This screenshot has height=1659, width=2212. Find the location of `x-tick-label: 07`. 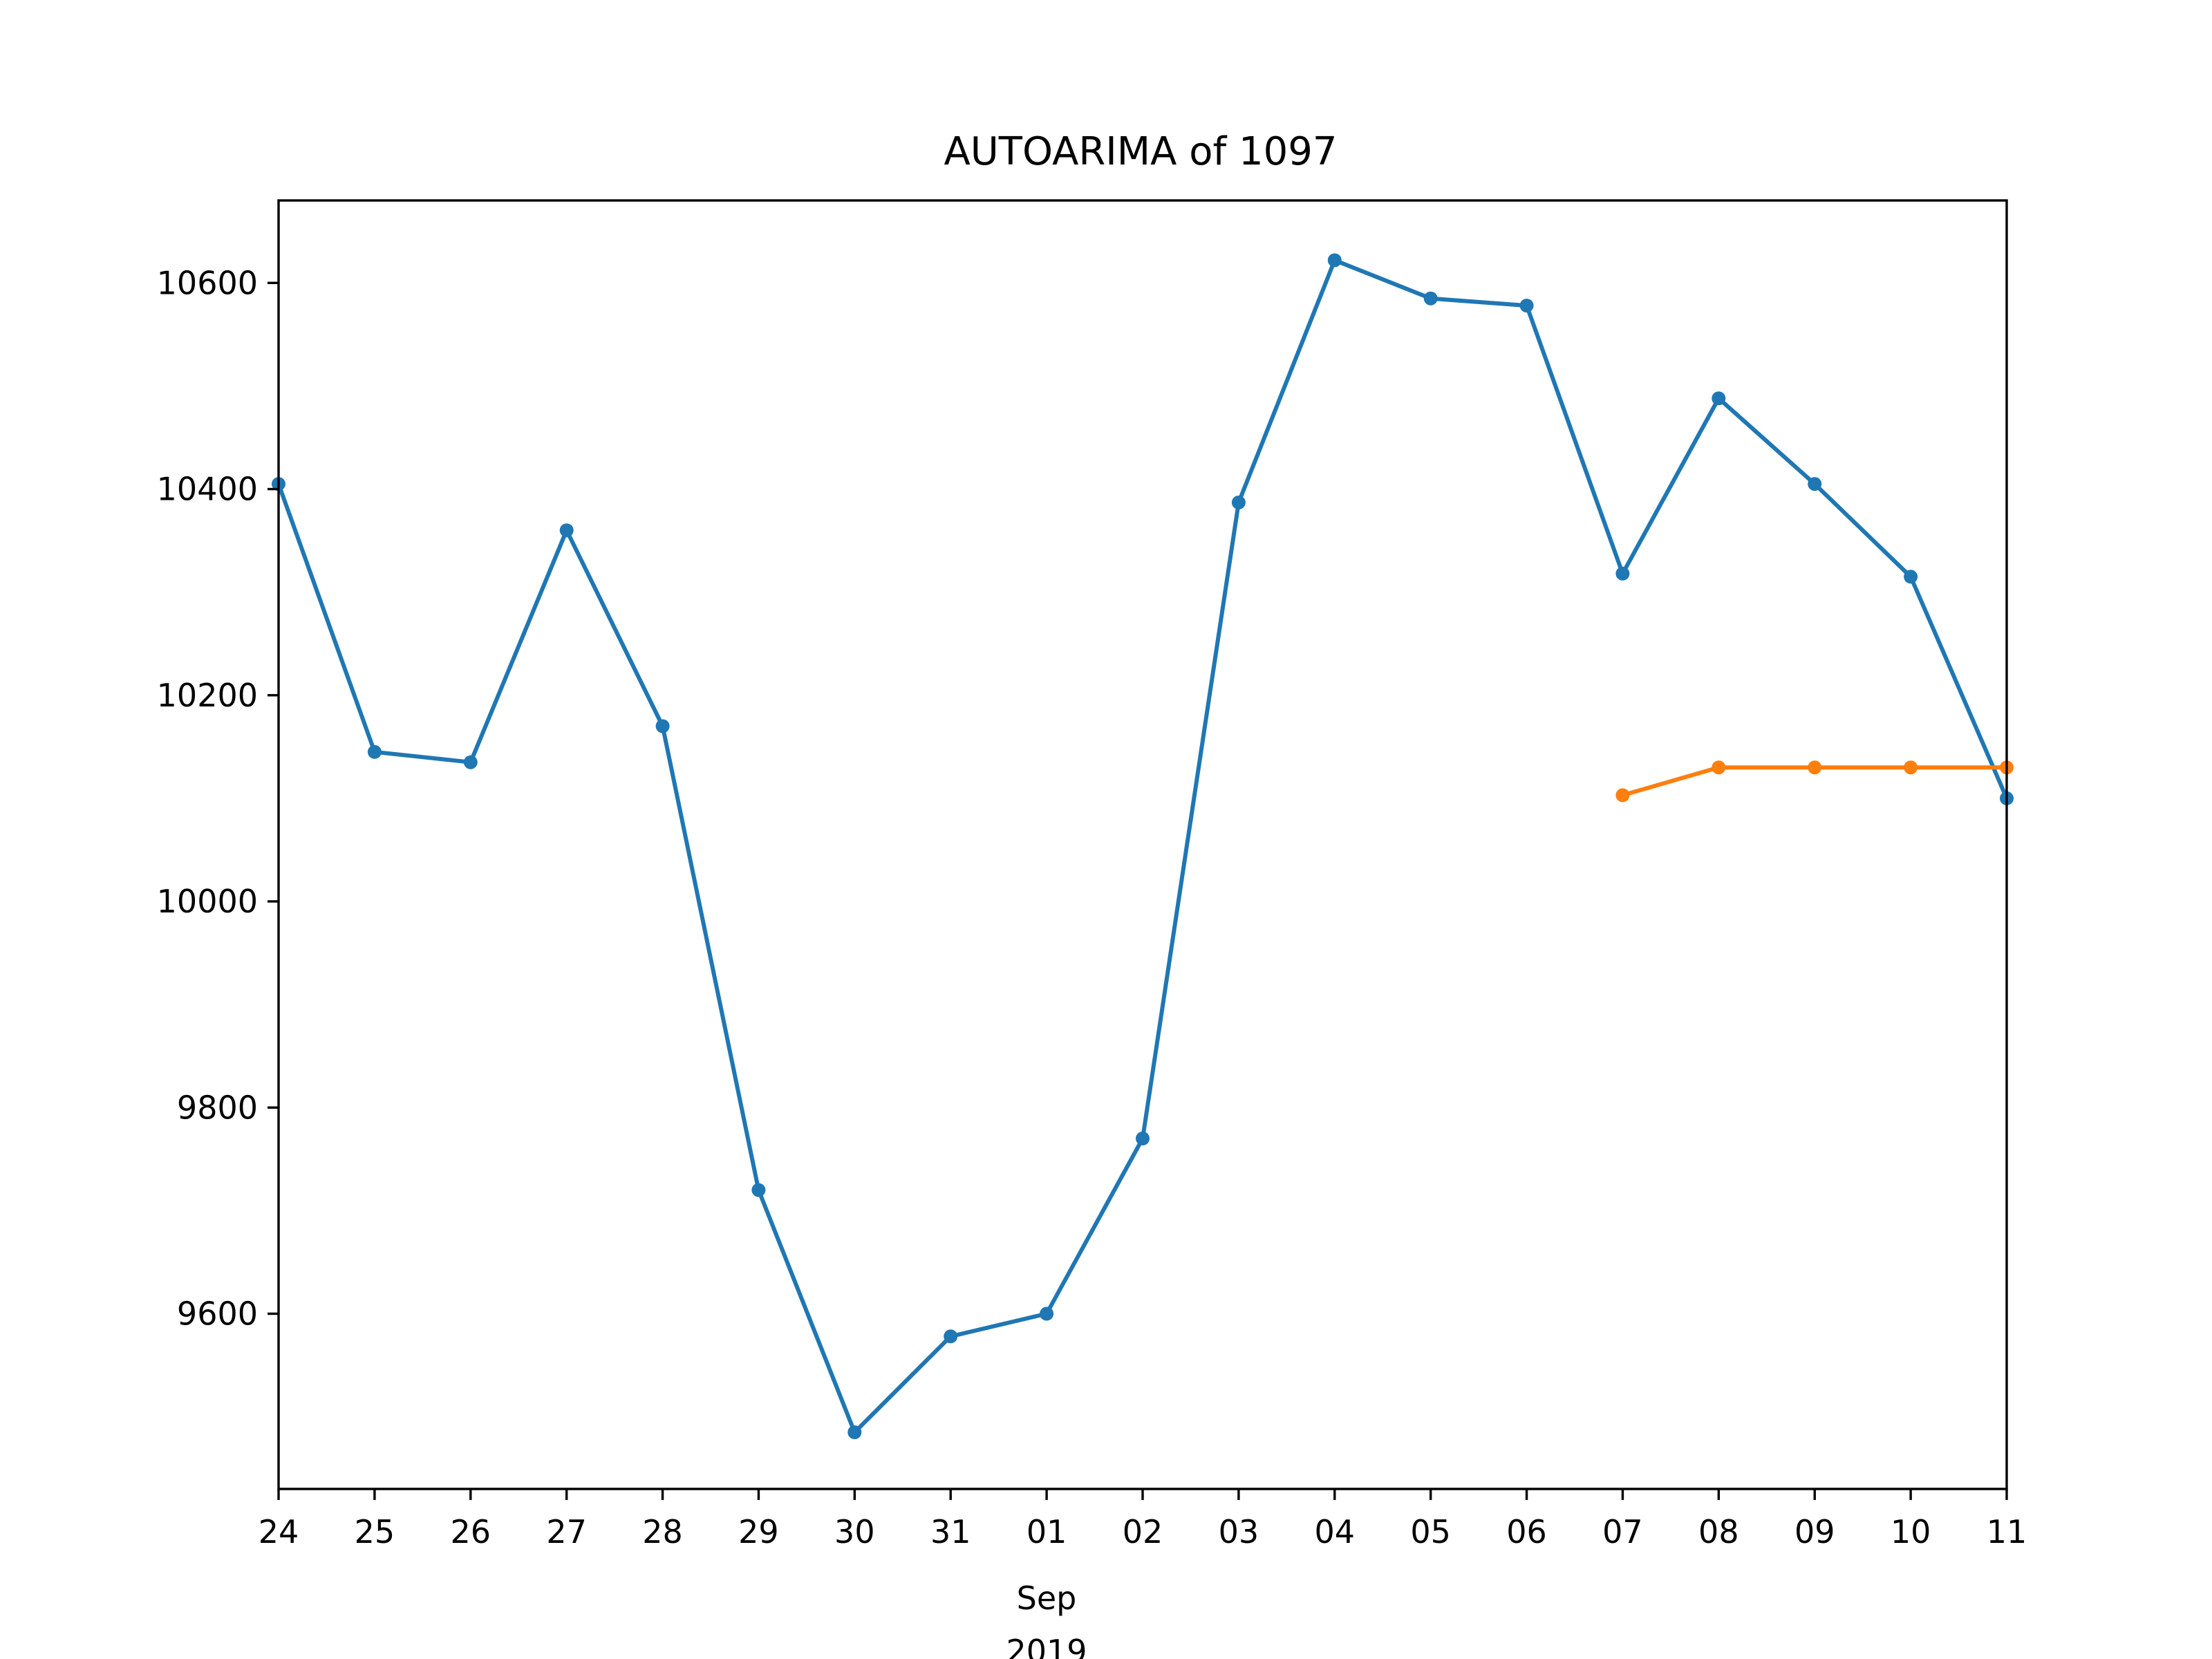

x-tick-label: 07 is located at coordinates (1623, 1531).